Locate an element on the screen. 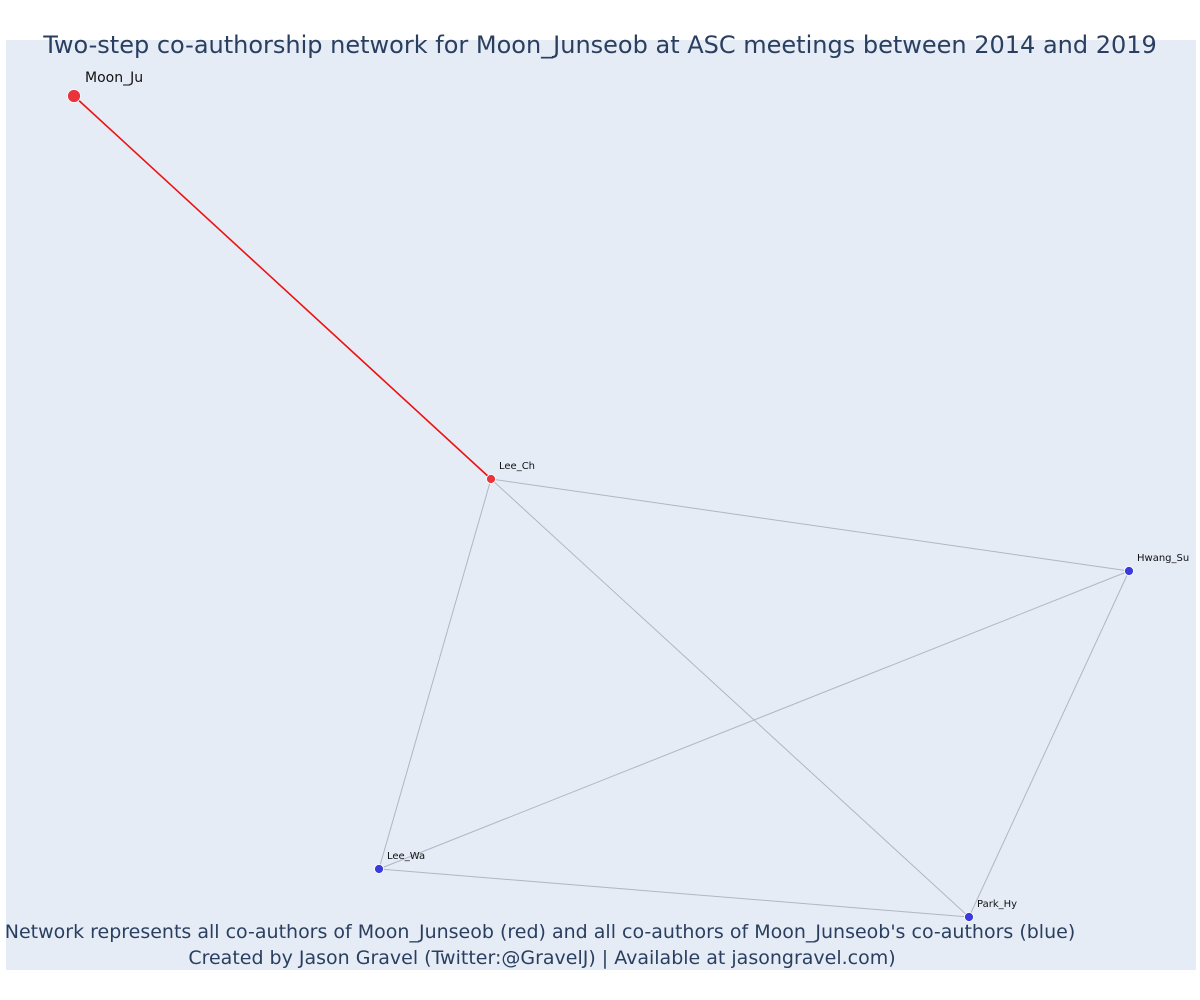 Image resolution: width=1200 pixels, height=1000 pixels. node-label-parkhy: Park_Hy is located at coordinates (997, 904).